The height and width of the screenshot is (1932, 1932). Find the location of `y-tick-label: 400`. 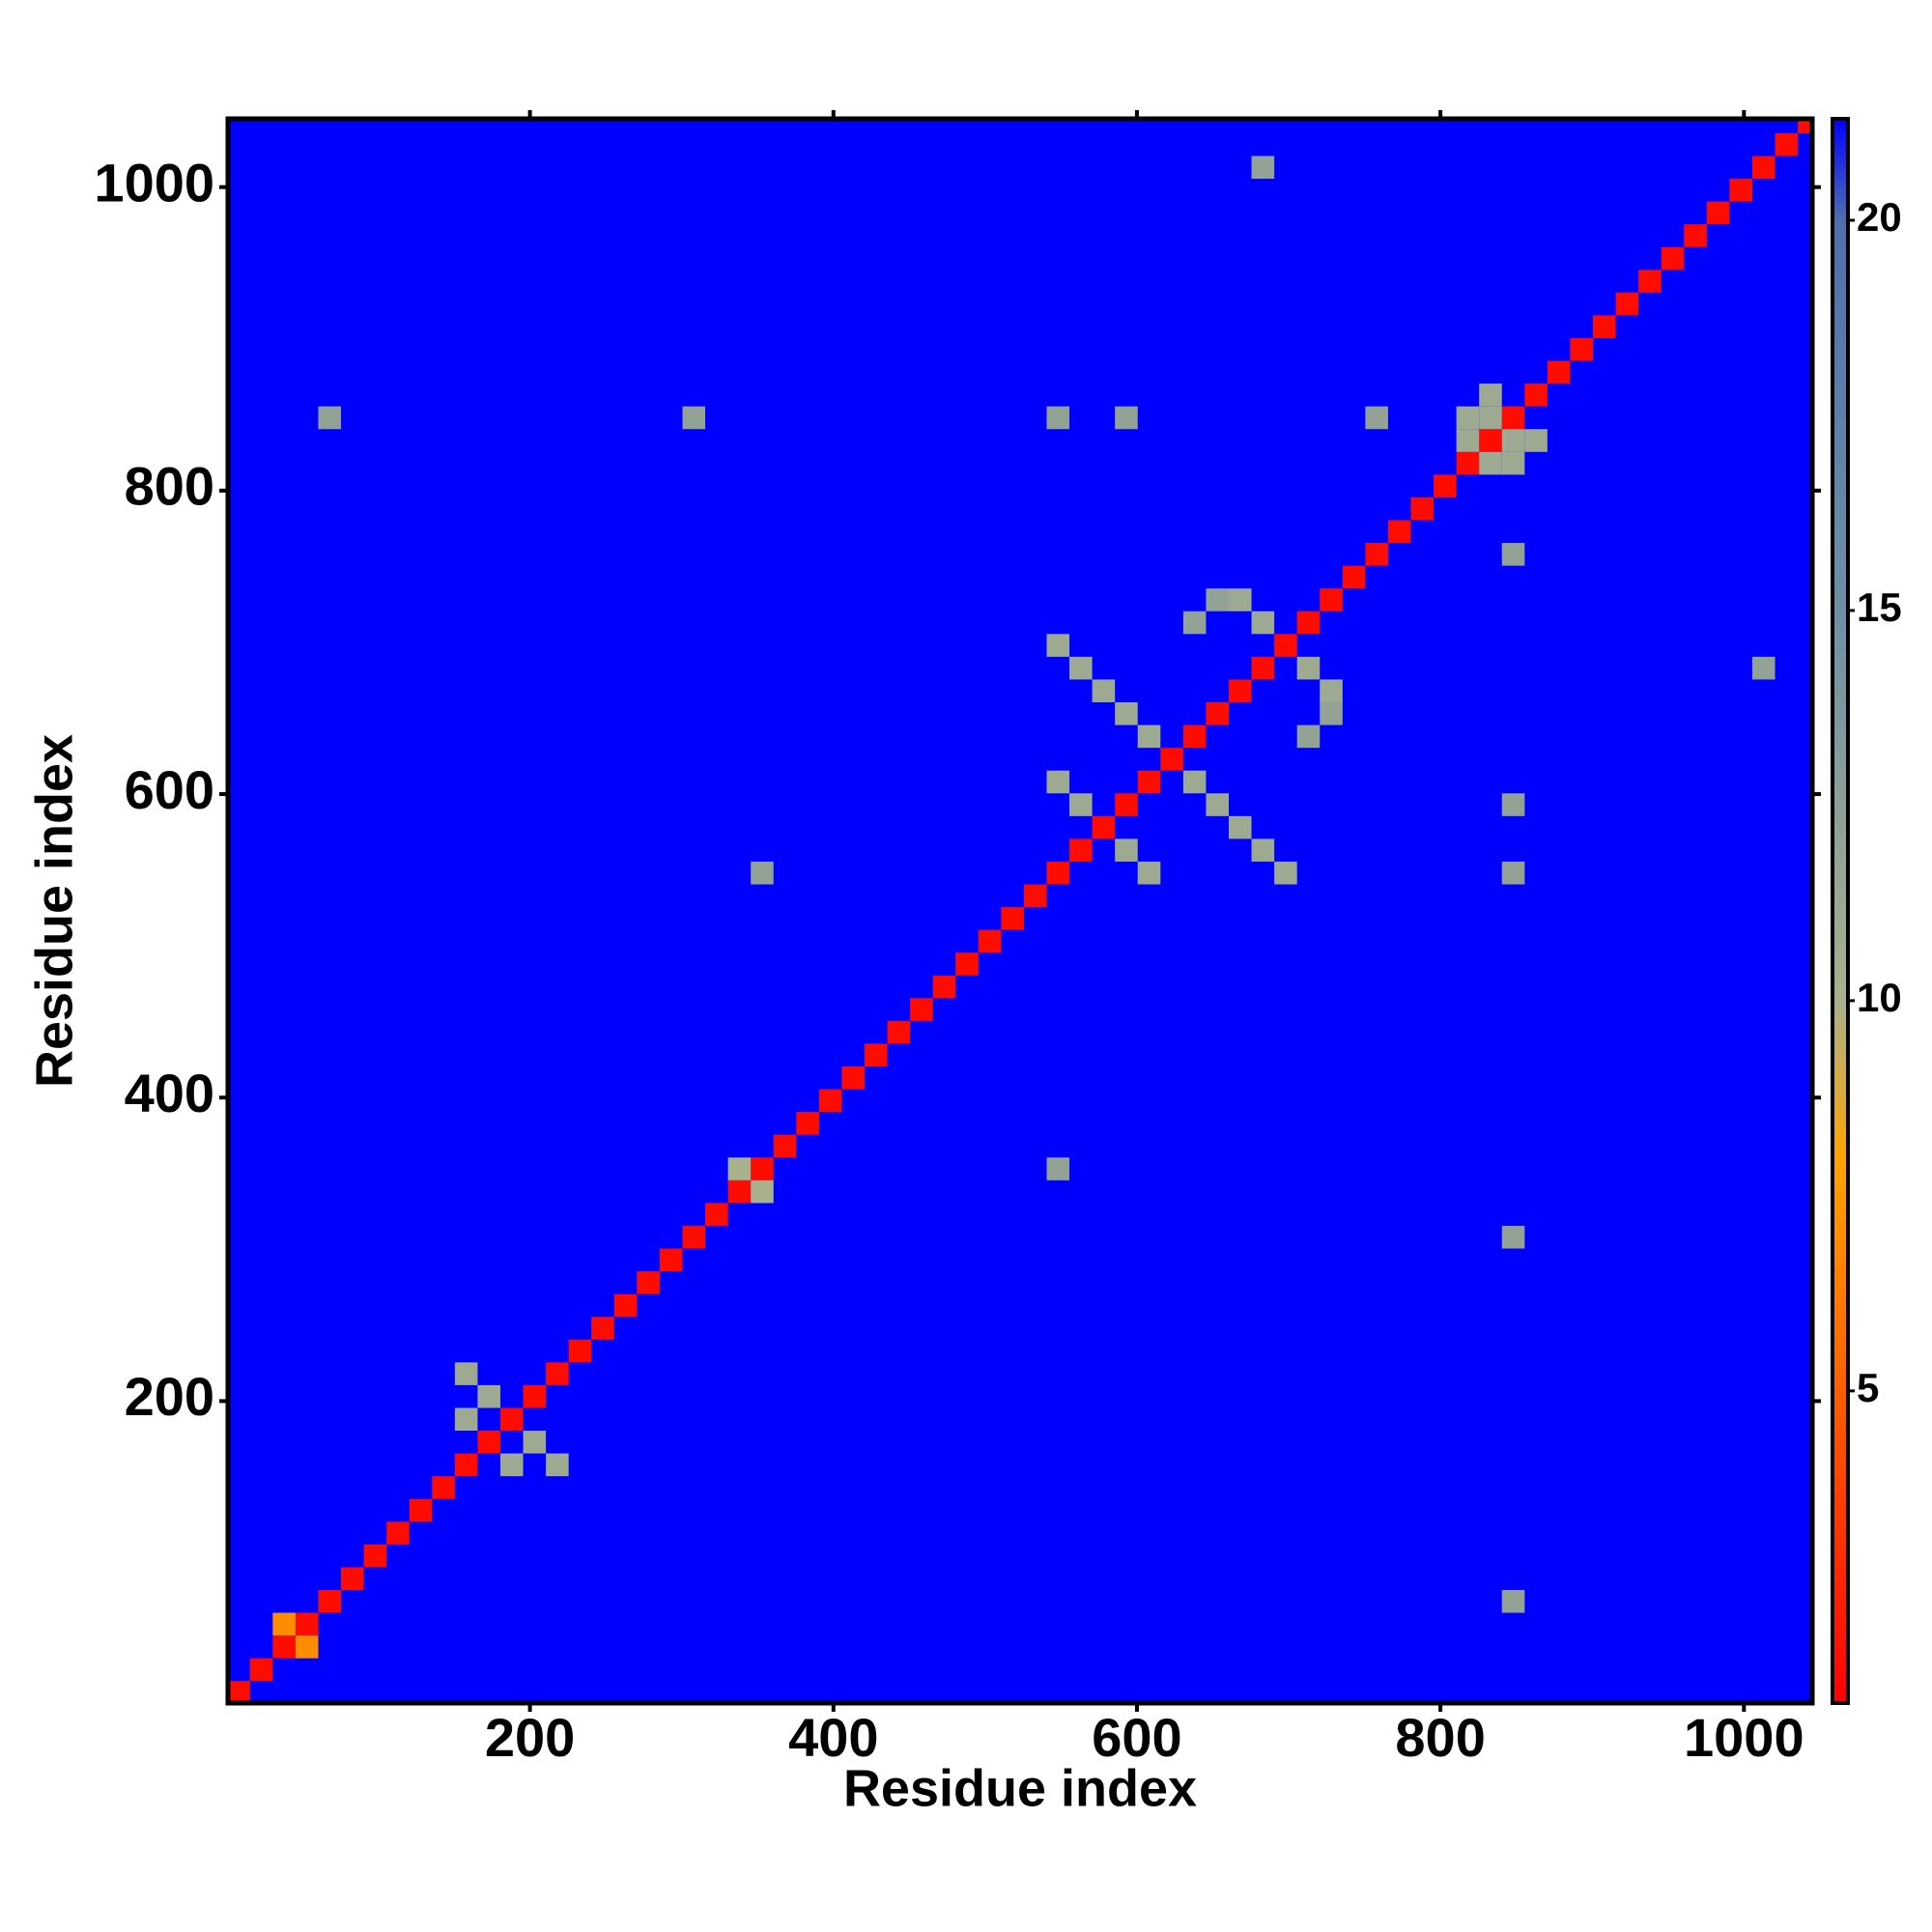

y-tick-label: 400 is located at coordinates (169, 1093).